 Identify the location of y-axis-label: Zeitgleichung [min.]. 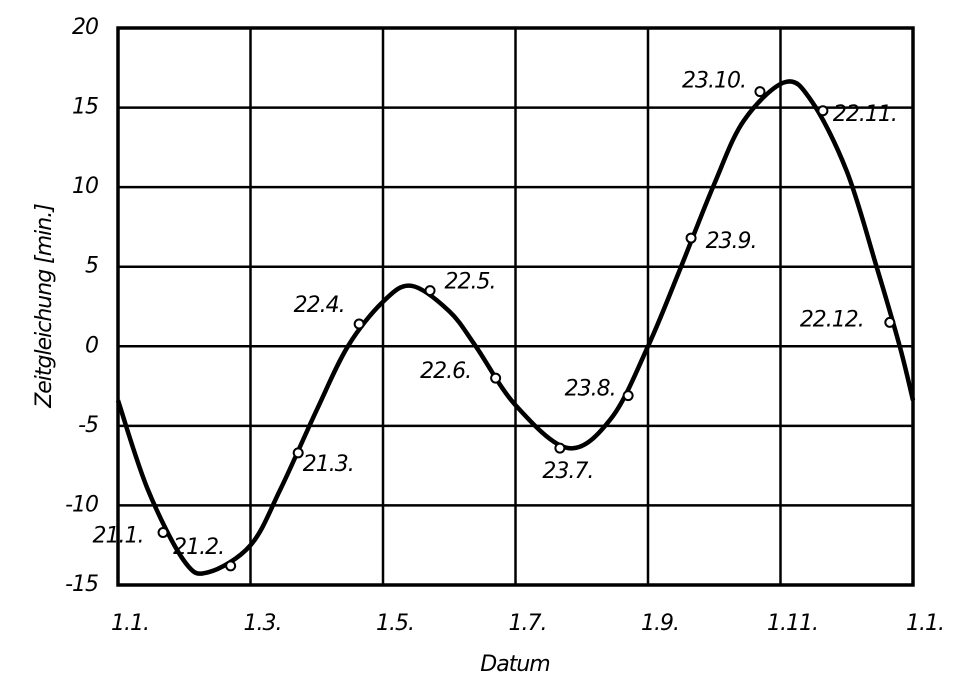
(44, 306).